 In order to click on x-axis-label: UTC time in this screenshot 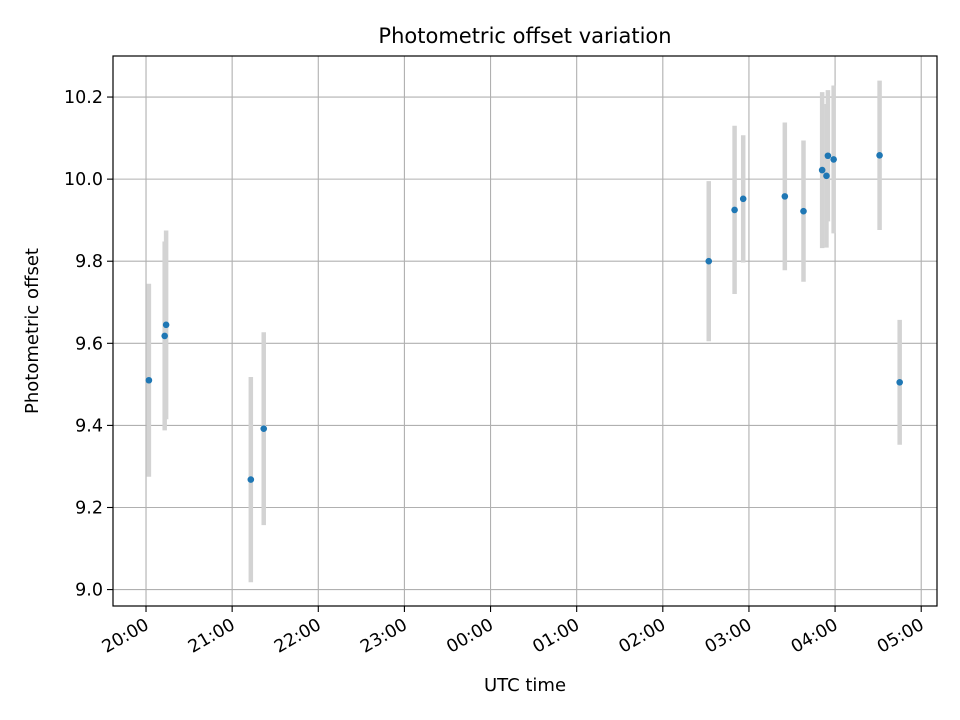, I will do `click(525, 685)`.